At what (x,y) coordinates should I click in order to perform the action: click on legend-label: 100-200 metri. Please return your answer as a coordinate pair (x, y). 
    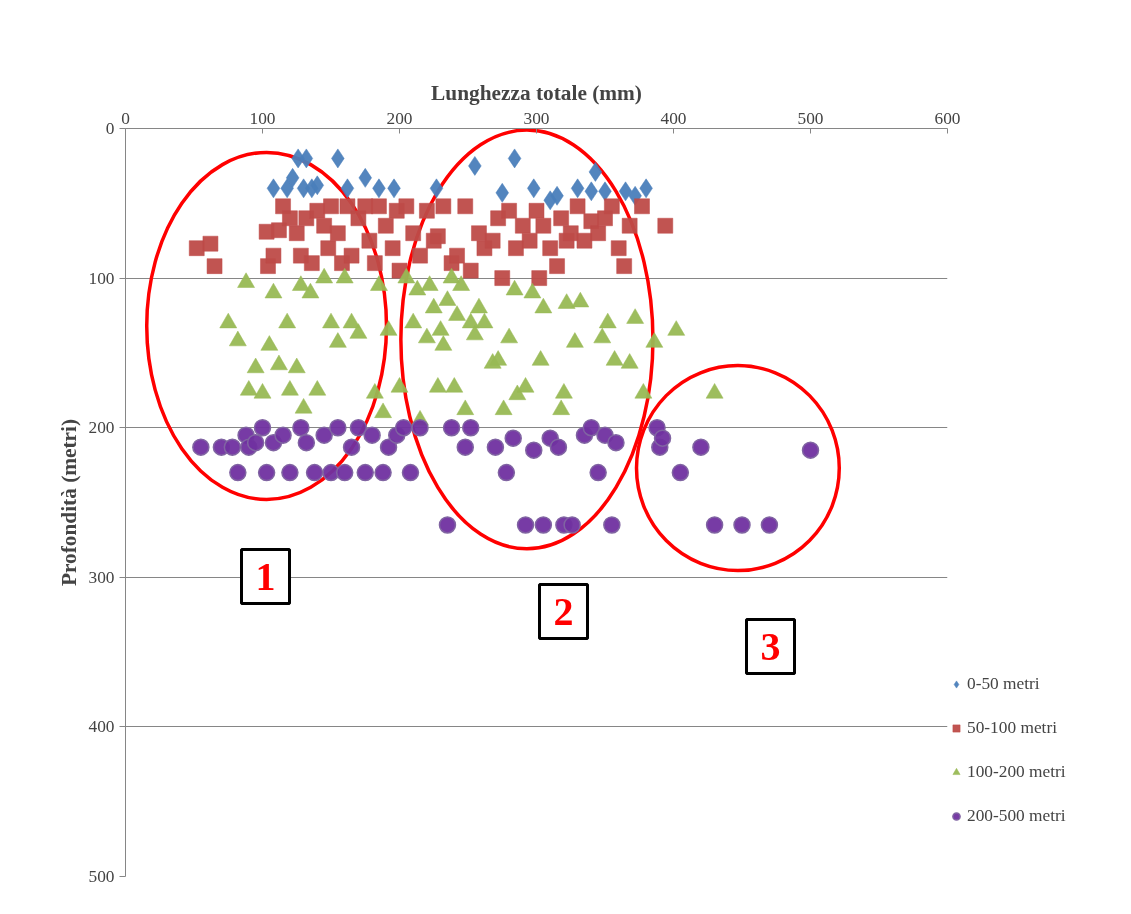
    Looking at the image, I should click on (1016, 772).